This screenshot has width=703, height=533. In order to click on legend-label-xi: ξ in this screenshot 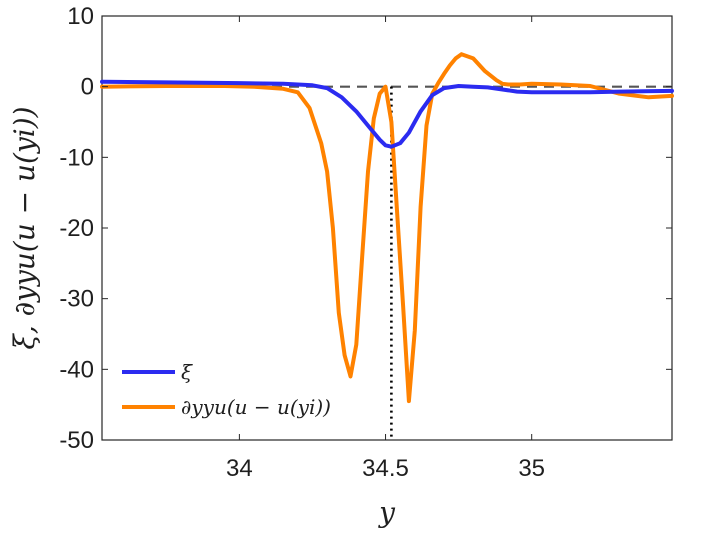, I will do `click(187, 372)`.